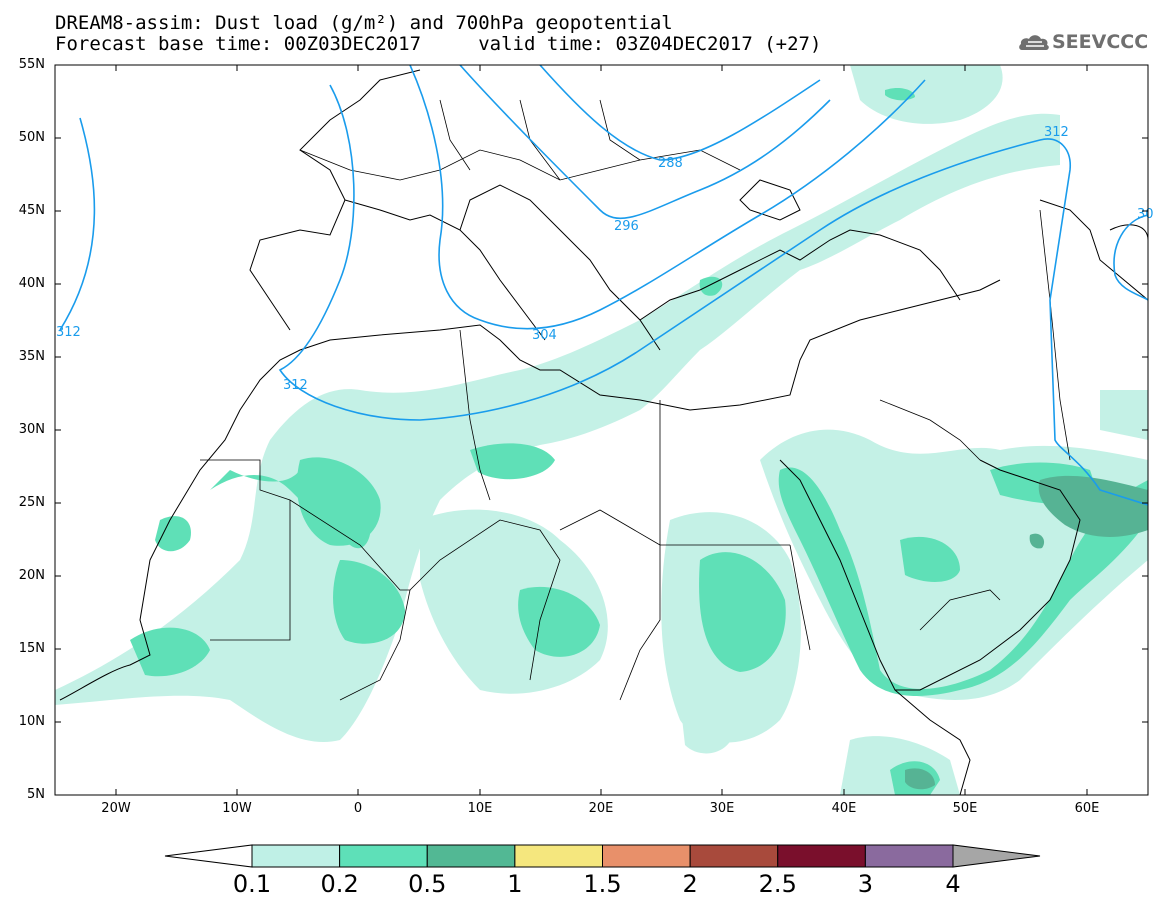  Describe the element at coordinates (480, 808) in the screenshot. I see `lon-label: 10E` at that location.